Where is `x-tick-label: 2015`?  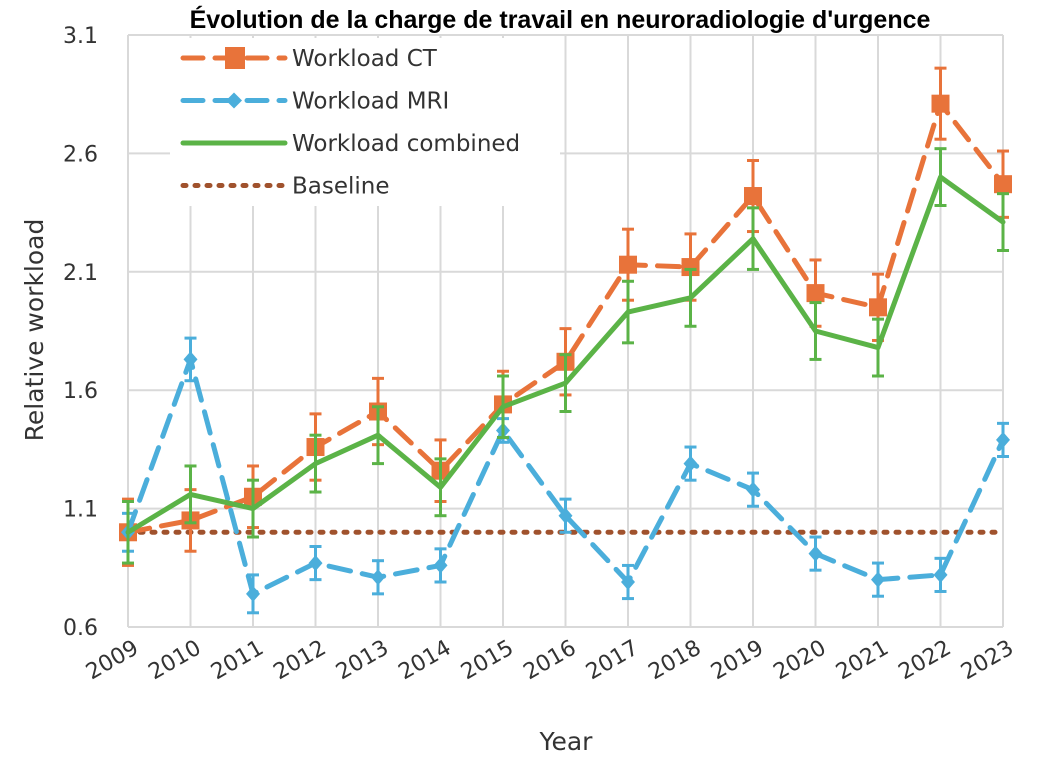
x-tick-label: 2015 is located at coordinates (487, 661).